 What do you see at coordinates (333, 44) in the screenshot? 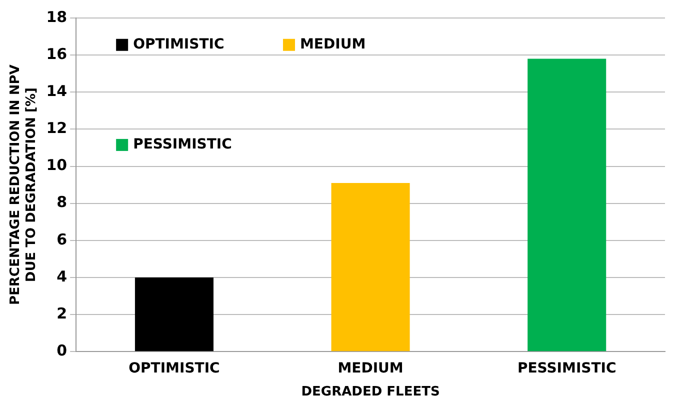
I see `legend-label: MEDIUM` at bounding box center [333, 44].